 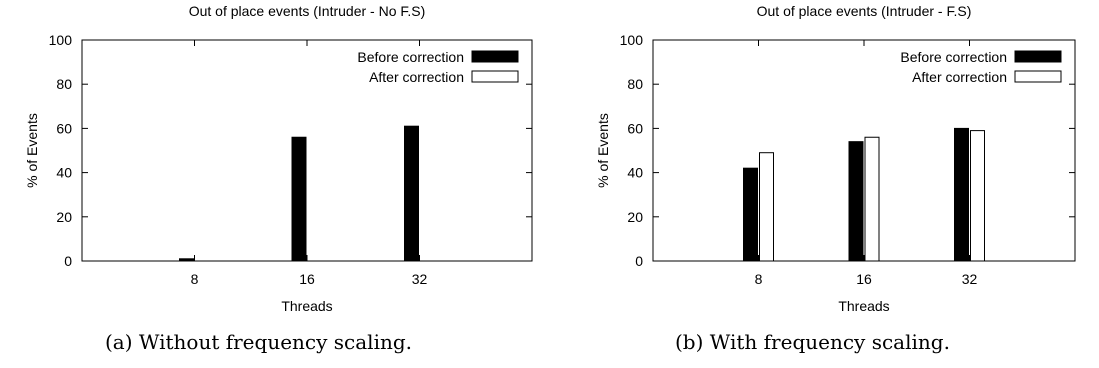 What do you see at coordinates (864, 11) in the screenshot?
I see `chart-title: Out of place events (Intruder - F.S)` at bounding box center [864, 11].